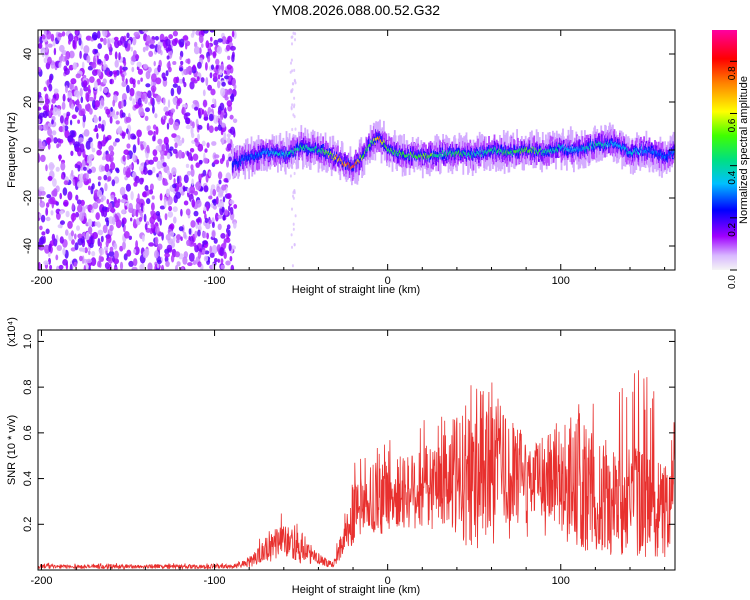 The height and width of the screenshot is (600, 750). What do you see at coordinates (732, 125) in the screenshot?
I see `colorbar-tick-label: 0.6` at bounding box center [732, 125].